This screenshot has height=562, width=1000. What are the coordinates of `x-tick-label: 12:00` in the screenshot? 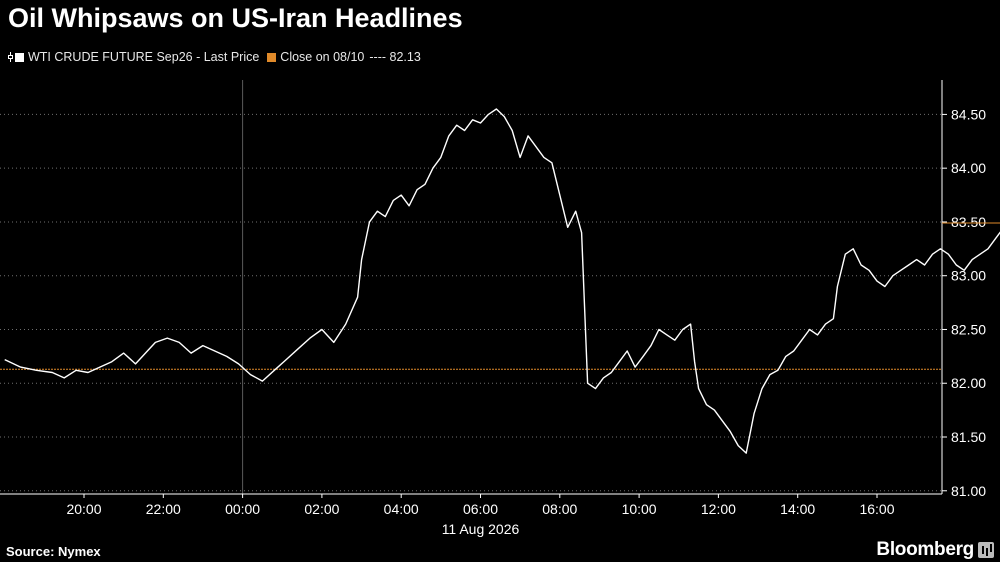 It's located at (718, 509).